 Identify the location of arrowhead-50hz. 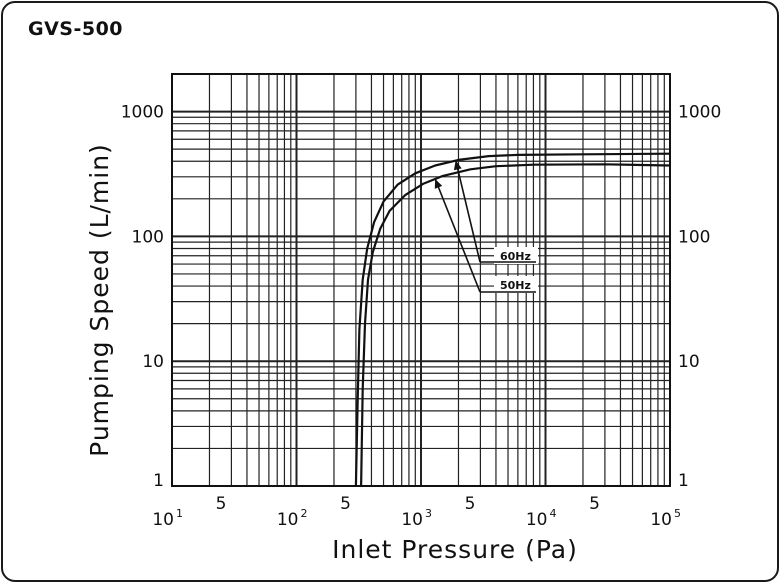
(438, 183).